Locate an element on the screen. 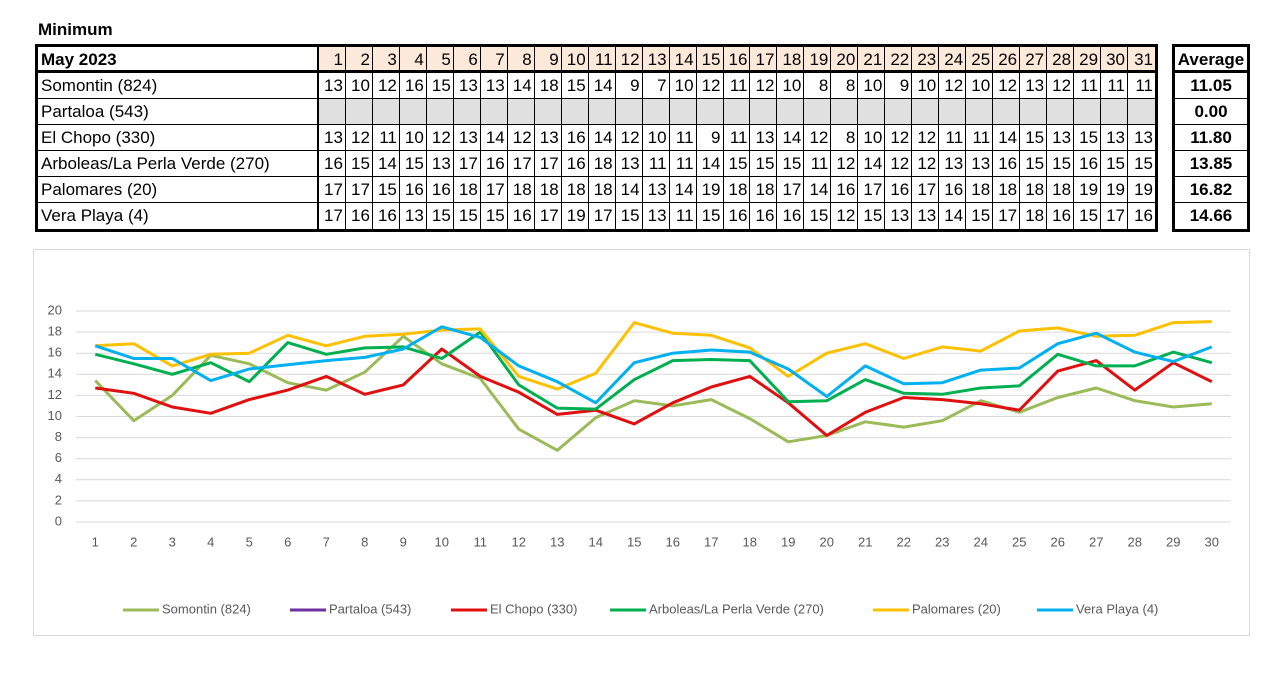 The width and height of the screenshot is (1280, 698). x-tick-label: 10 is located at coordinates (442, 541).